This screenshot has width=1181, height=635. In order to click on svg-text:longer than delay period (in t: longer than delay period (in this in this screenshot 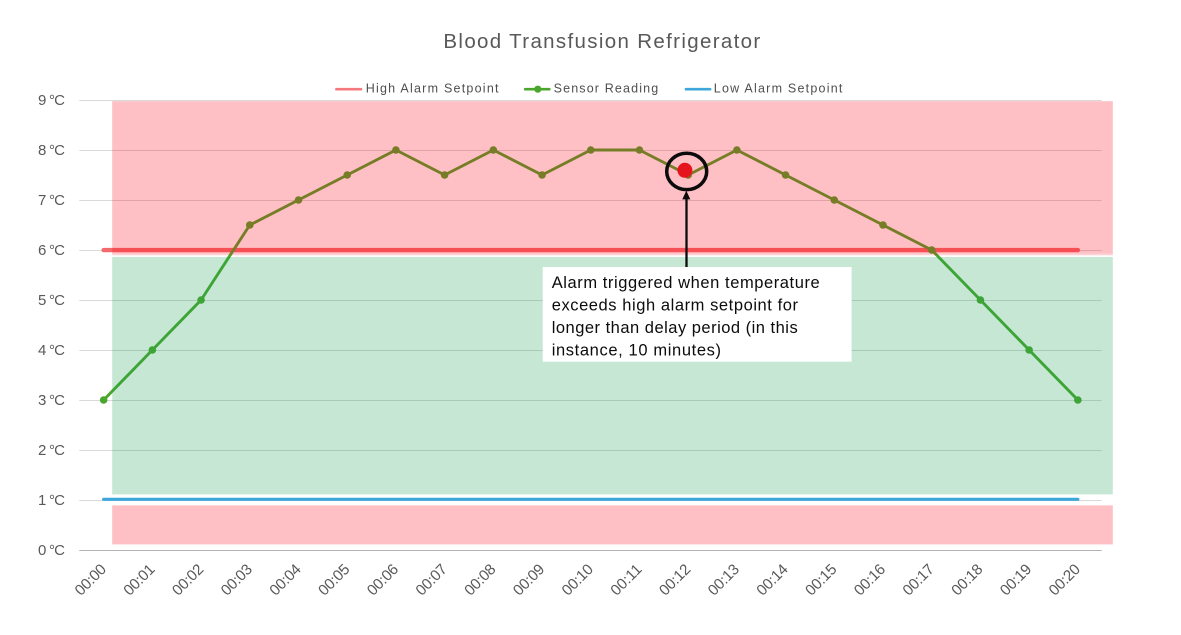, I will do `click(675, 328)`.